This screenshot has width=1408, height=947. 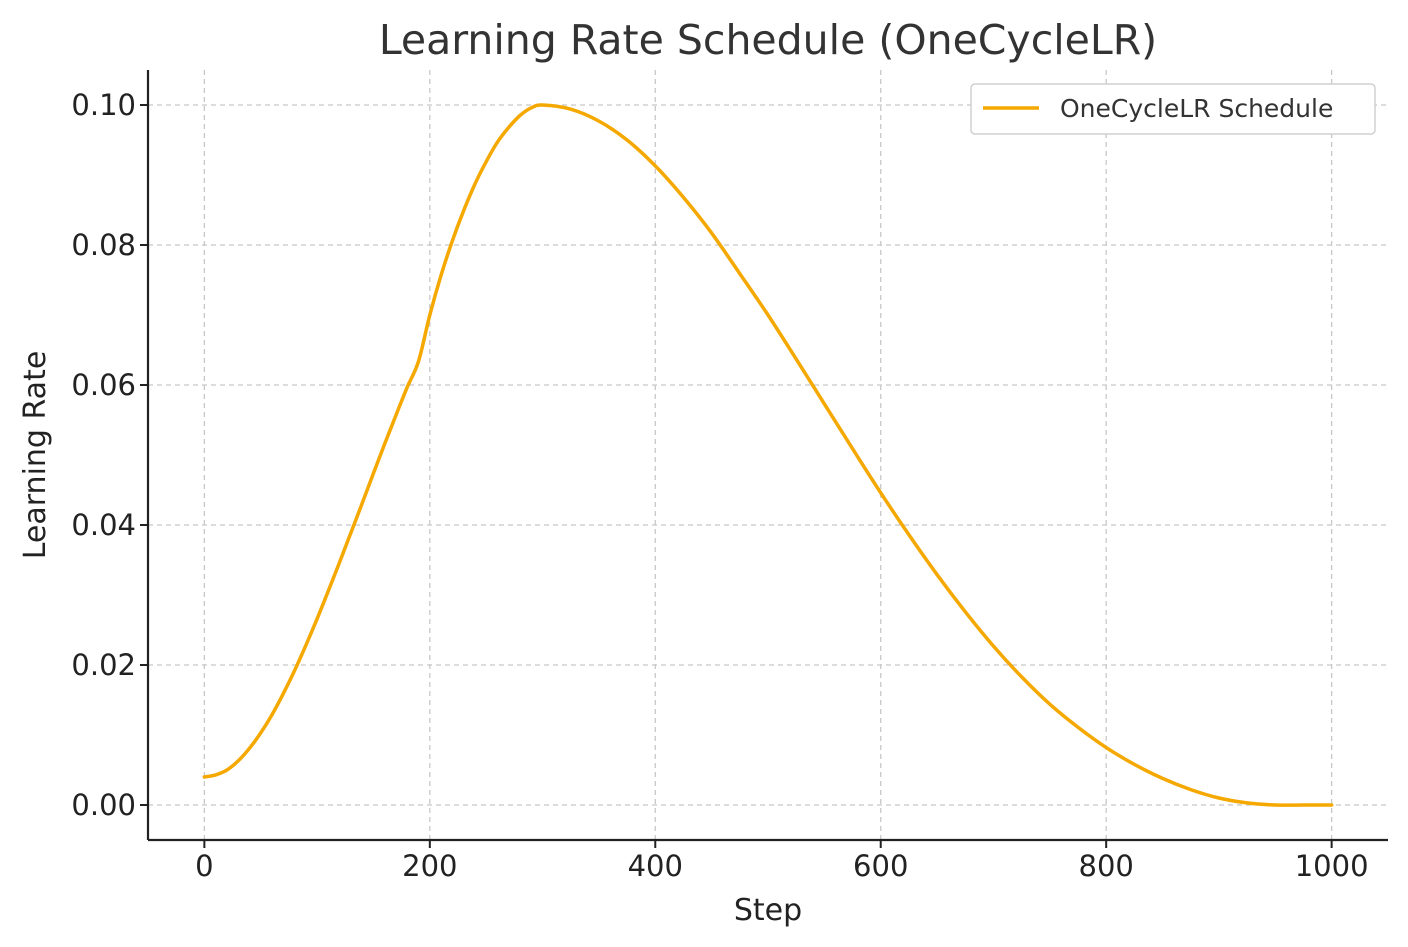 What do you see at coordinates (1196, 108) in the screenshot?
I see `legend-entry-label: OneCycleLR Schedule` at bounding box center [1196, 108].